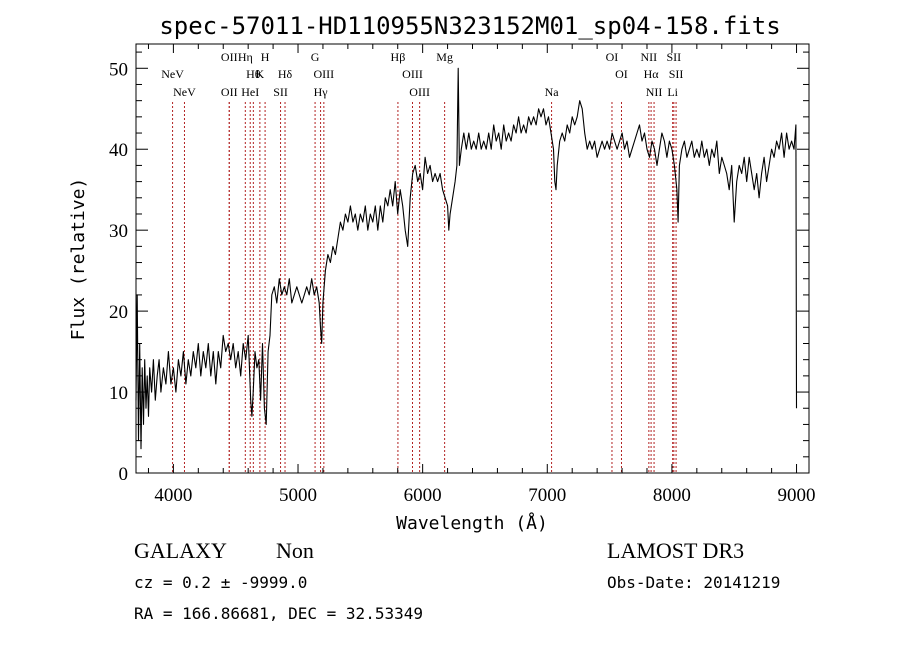  Describe the element at coordinates (124, 474) in the screenshot. I see `y-tick-label: 0` at that location.